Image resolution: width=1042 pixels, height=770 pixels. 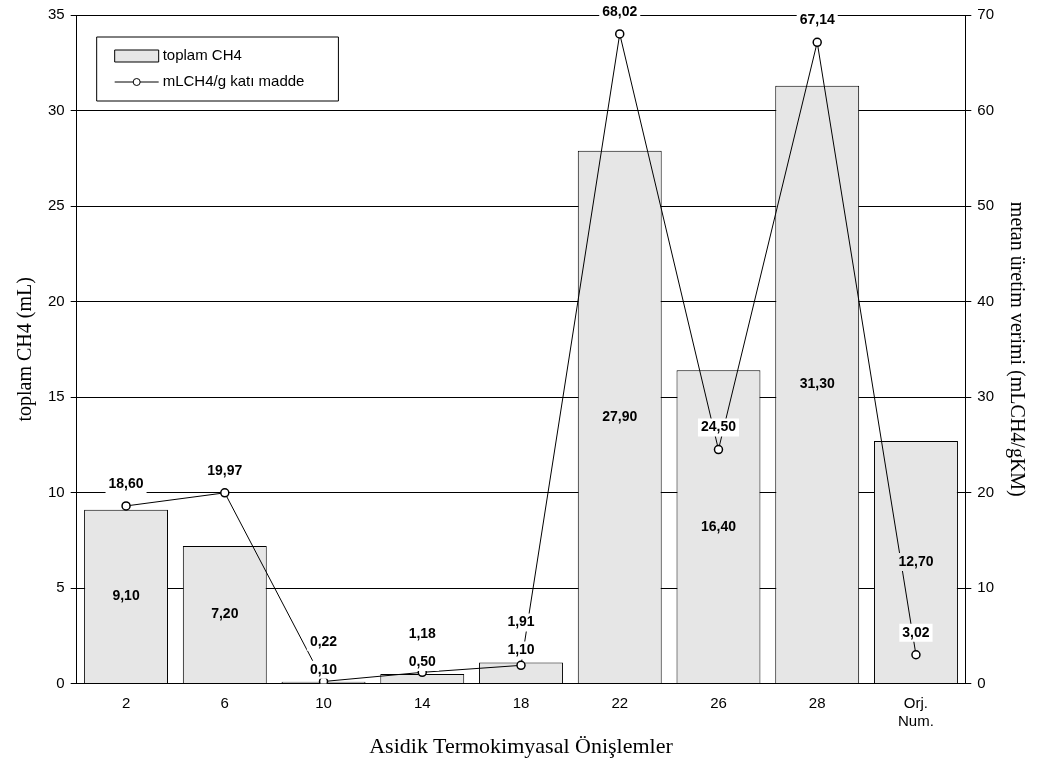 What do you see at coordinates (202, 55) in the screenshot?
I see `legend-label: toplam CH4` at bounding box center [202, 55].